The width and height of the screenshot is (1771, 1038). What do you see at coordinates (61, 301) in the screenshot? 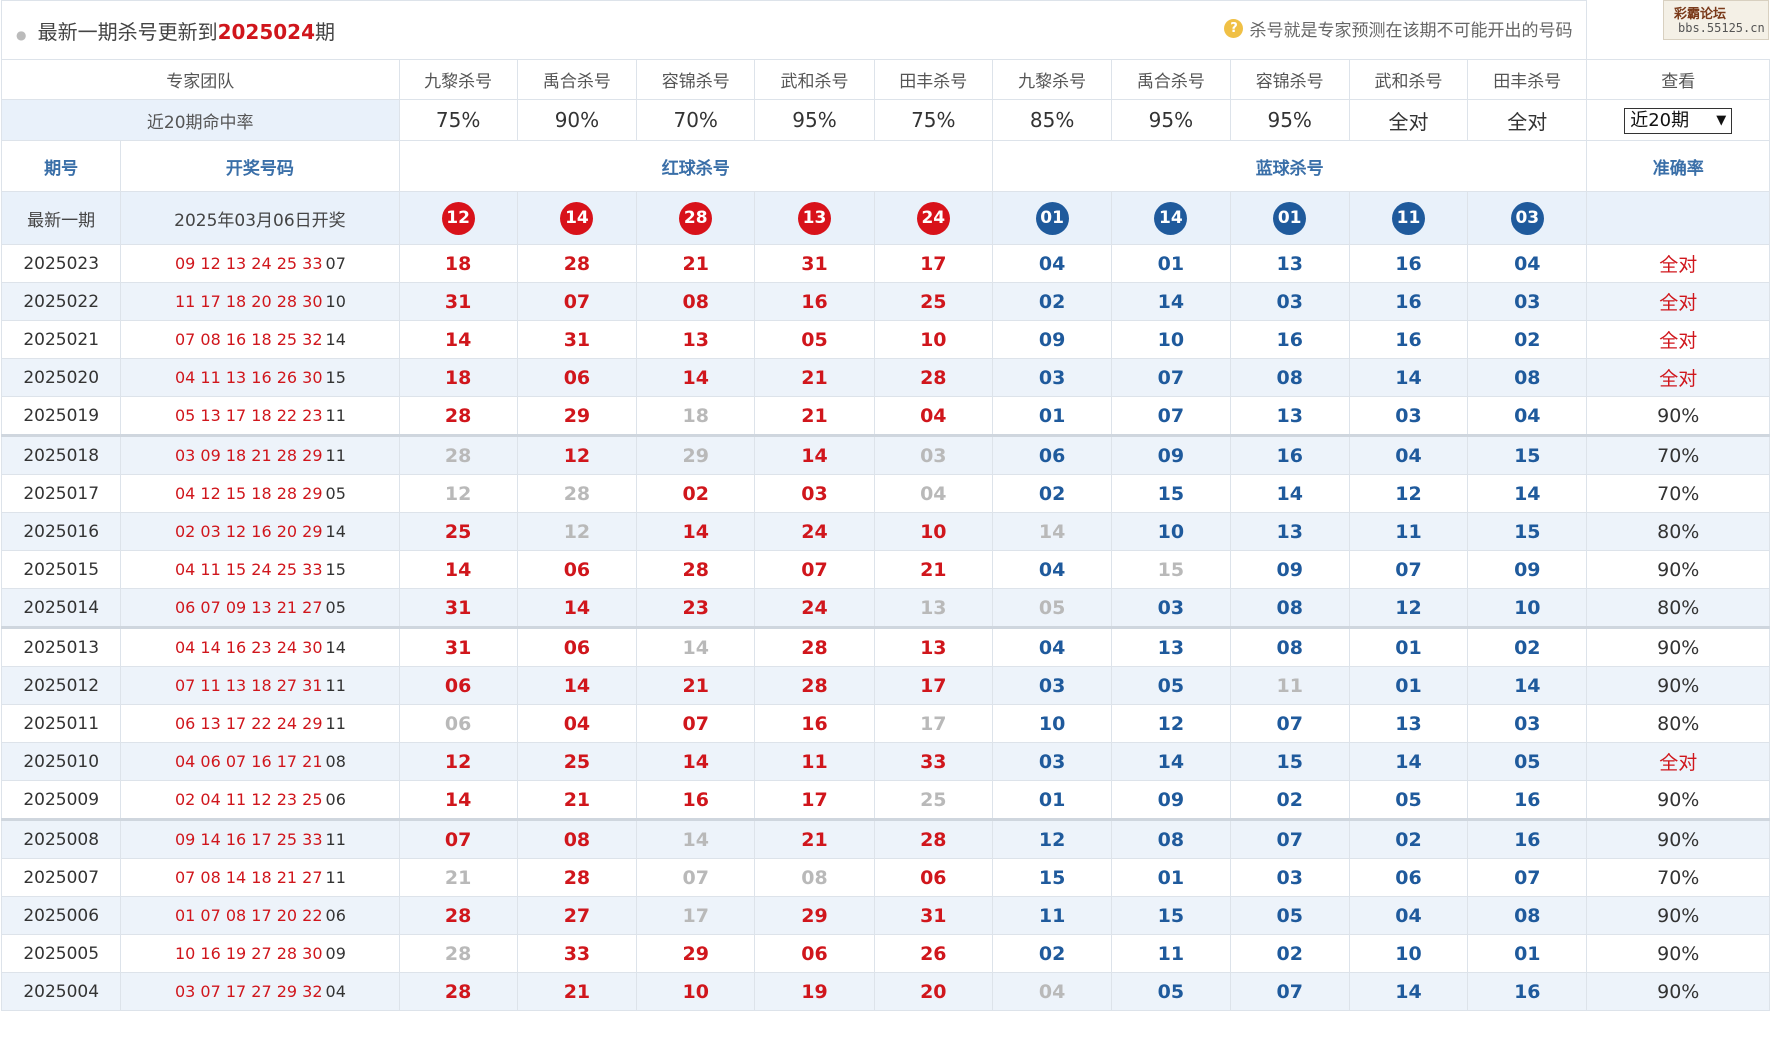
I see `period-cell: 2025022` at bounding box center [61, 301].